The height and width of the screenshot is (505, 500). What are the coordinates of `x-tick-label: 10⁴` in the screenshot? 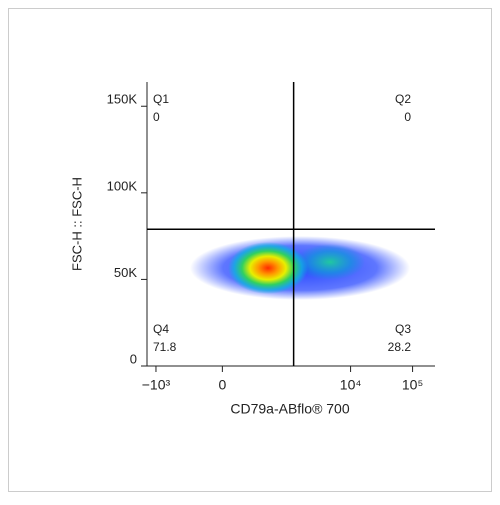 It's located at (351, 385).